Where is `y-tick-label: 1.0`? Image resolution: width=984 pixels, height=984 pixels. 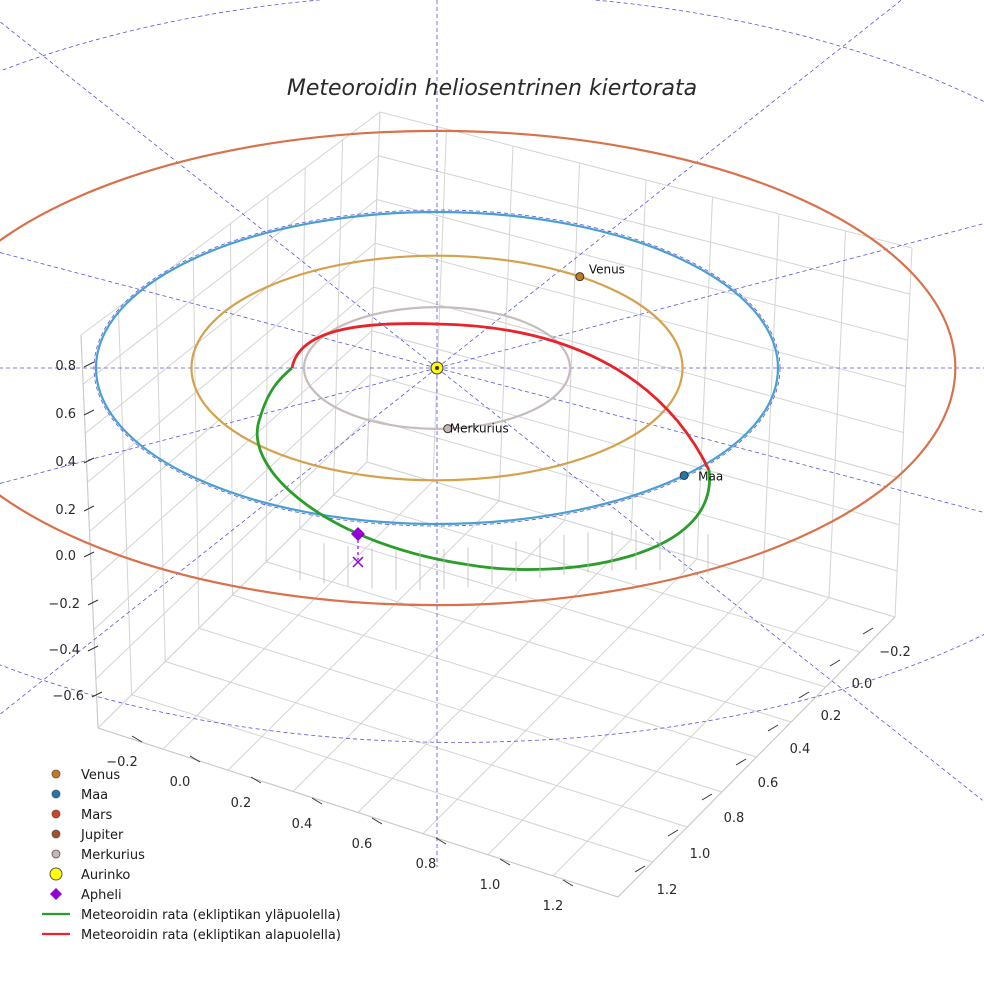 y-tick-label: 1.0 is located at coordinates (700, 854).